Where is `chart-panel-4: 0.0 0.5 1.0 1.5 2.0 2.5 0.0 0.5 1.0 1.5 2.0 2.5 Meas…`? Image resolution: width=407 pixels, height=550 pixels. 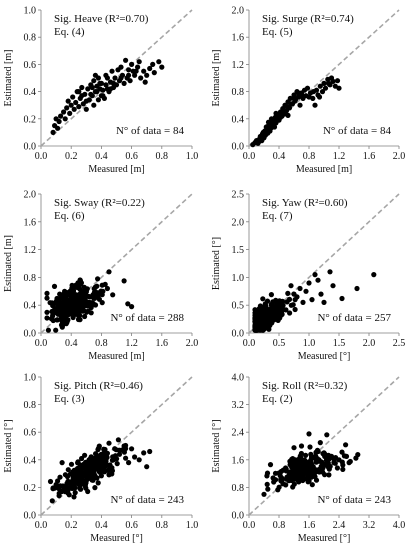
chart-panel-4: 0.0 0.5 1.0 1.5 2.0 2.5 0.0 0.5 1.0 1.5 2.0 2.5 Meas… is located at coordinates (308, 276).